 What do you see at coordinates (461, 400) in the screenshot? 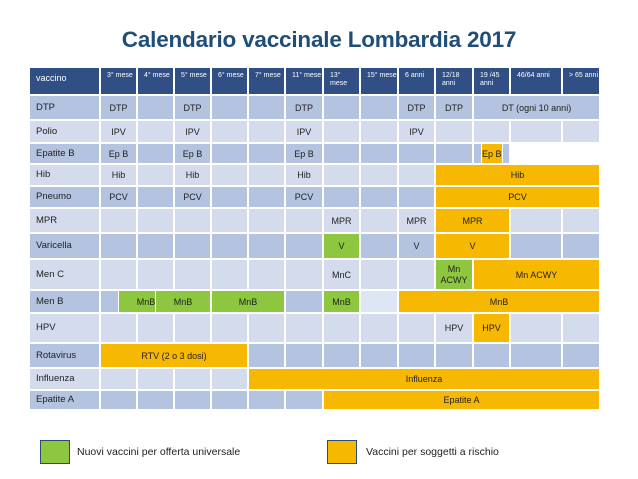
I see `dose-cell: Epatite A` at bounding box center [461, 400].